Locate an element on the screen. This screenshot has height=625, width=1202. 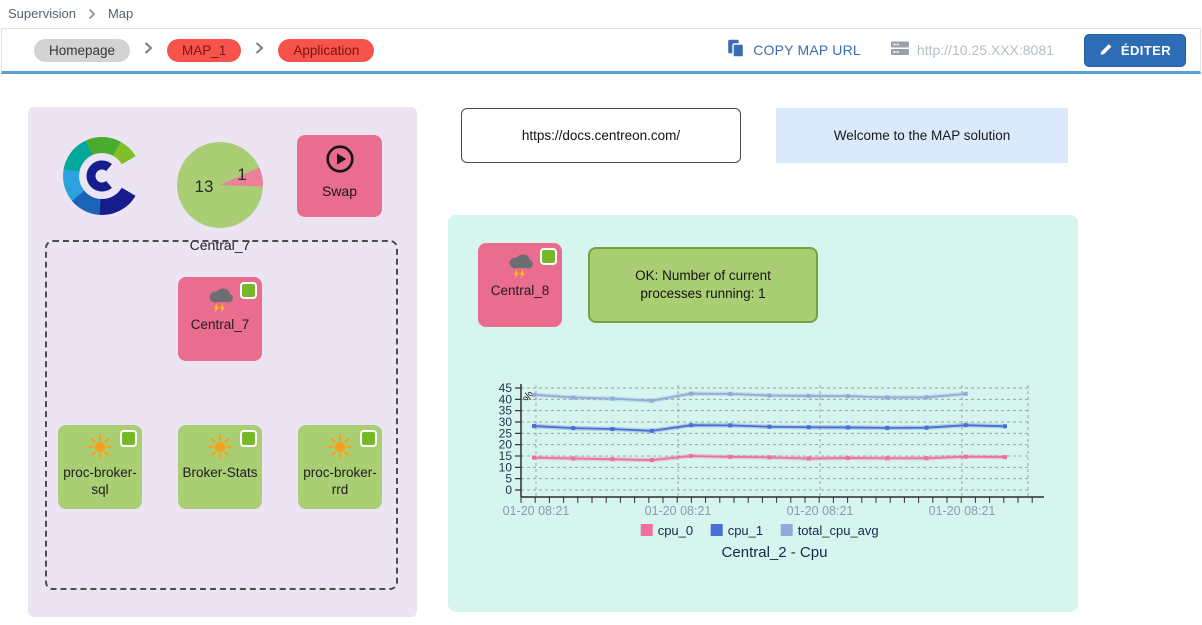
svg-text: 10 is located at coordinates (506, 467).